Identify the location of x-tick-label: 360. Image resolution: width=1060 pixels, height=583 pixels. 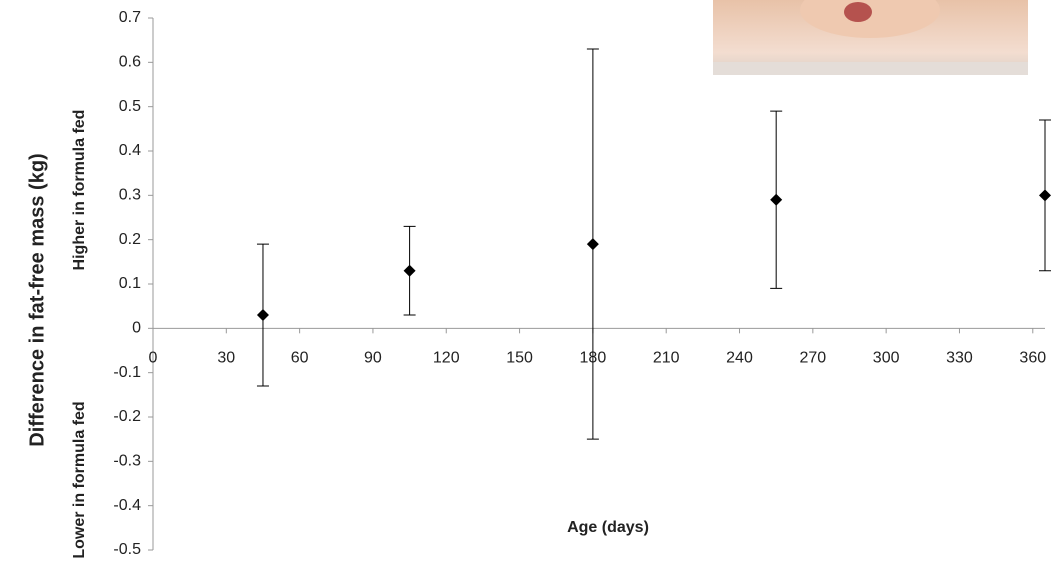
(1032, 358).